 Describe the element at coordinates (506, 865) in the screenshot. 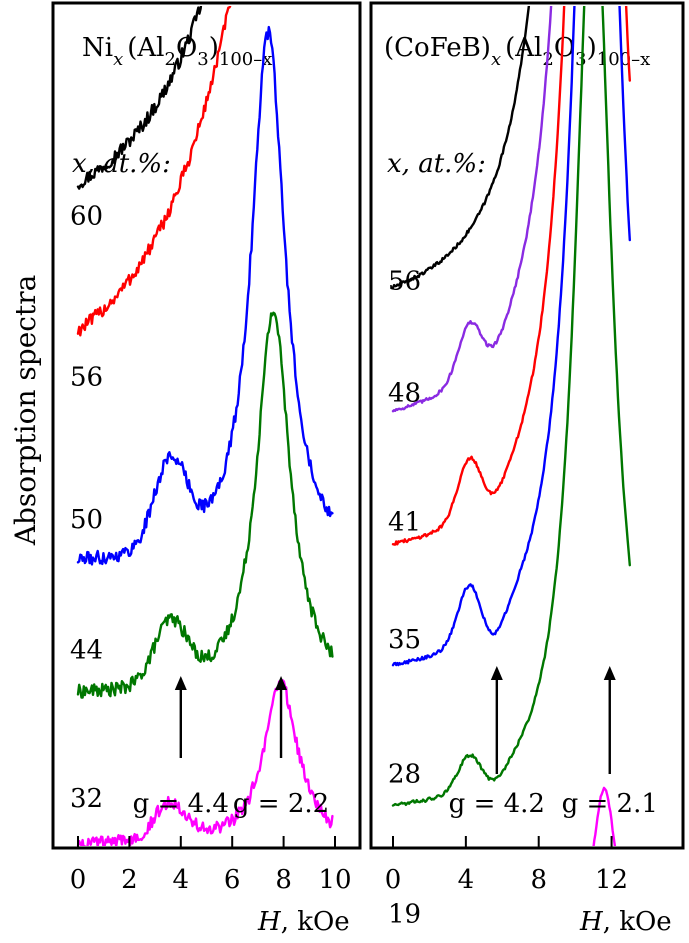

I see `x-ticks: 0 4 8 12` at that location.